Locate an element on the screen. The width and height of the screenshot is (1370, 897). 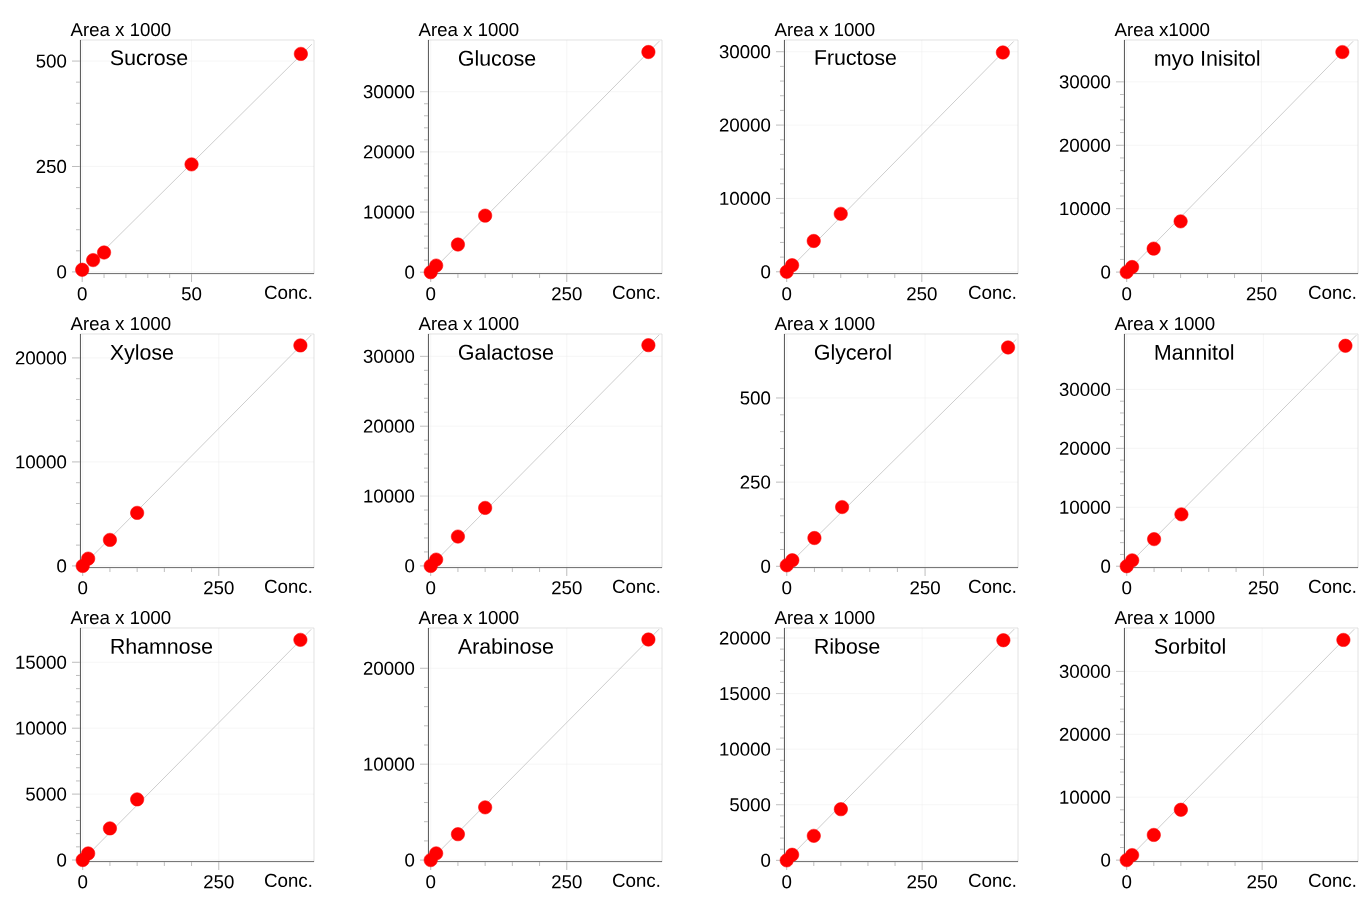
y-axis-title: Area x1000 is located at coordinates (1162, 29).